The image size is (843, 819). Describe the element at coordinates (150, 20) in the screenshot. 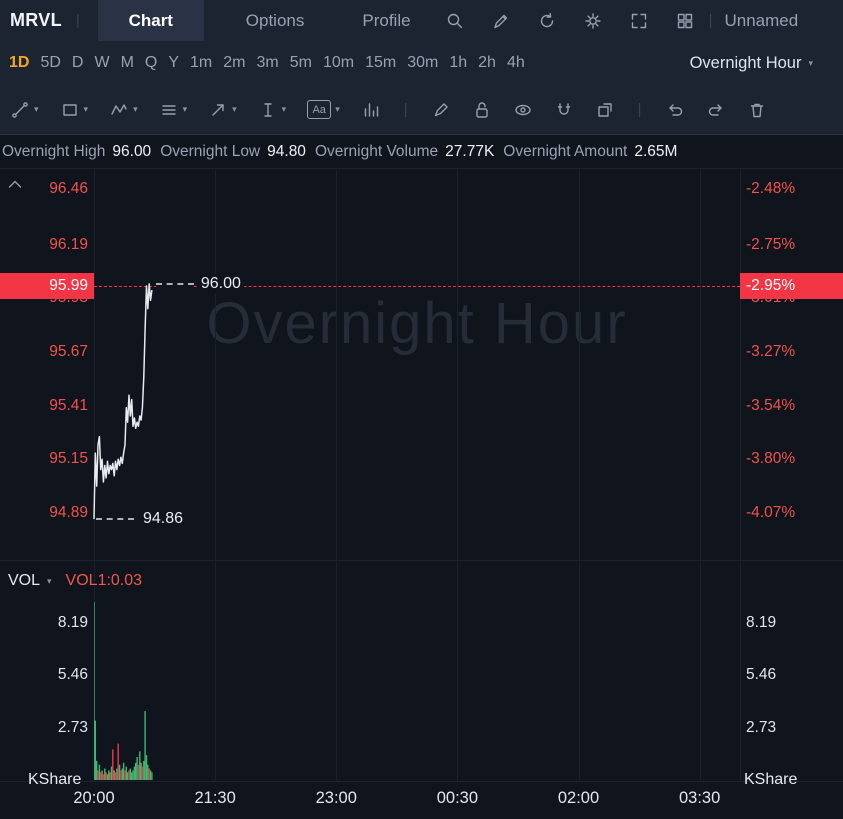

I see `tab-chart: Chart` at that location.